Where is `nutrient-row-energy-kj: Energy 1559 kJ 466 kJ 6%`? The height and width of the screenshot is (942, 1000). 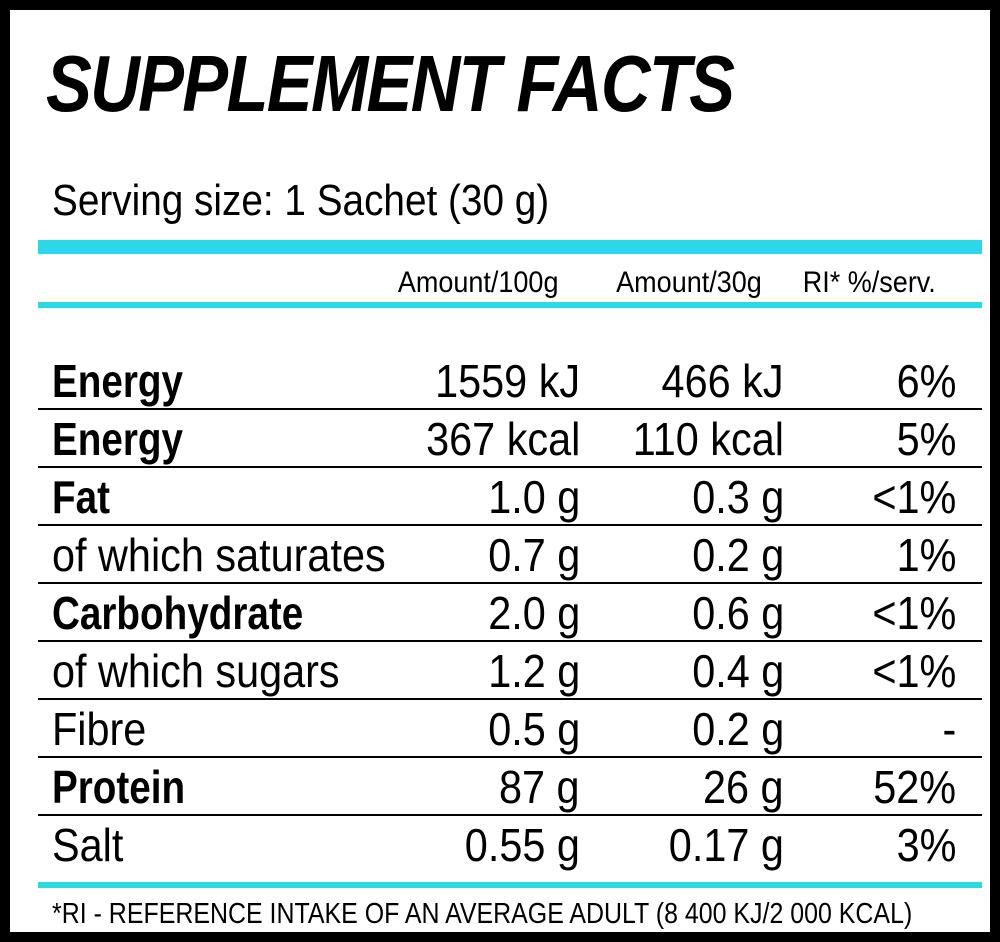
nutrient-row-energy-kj: Energy 1559 kJ 466 kJ 6% is located at coordinates (510, 381).